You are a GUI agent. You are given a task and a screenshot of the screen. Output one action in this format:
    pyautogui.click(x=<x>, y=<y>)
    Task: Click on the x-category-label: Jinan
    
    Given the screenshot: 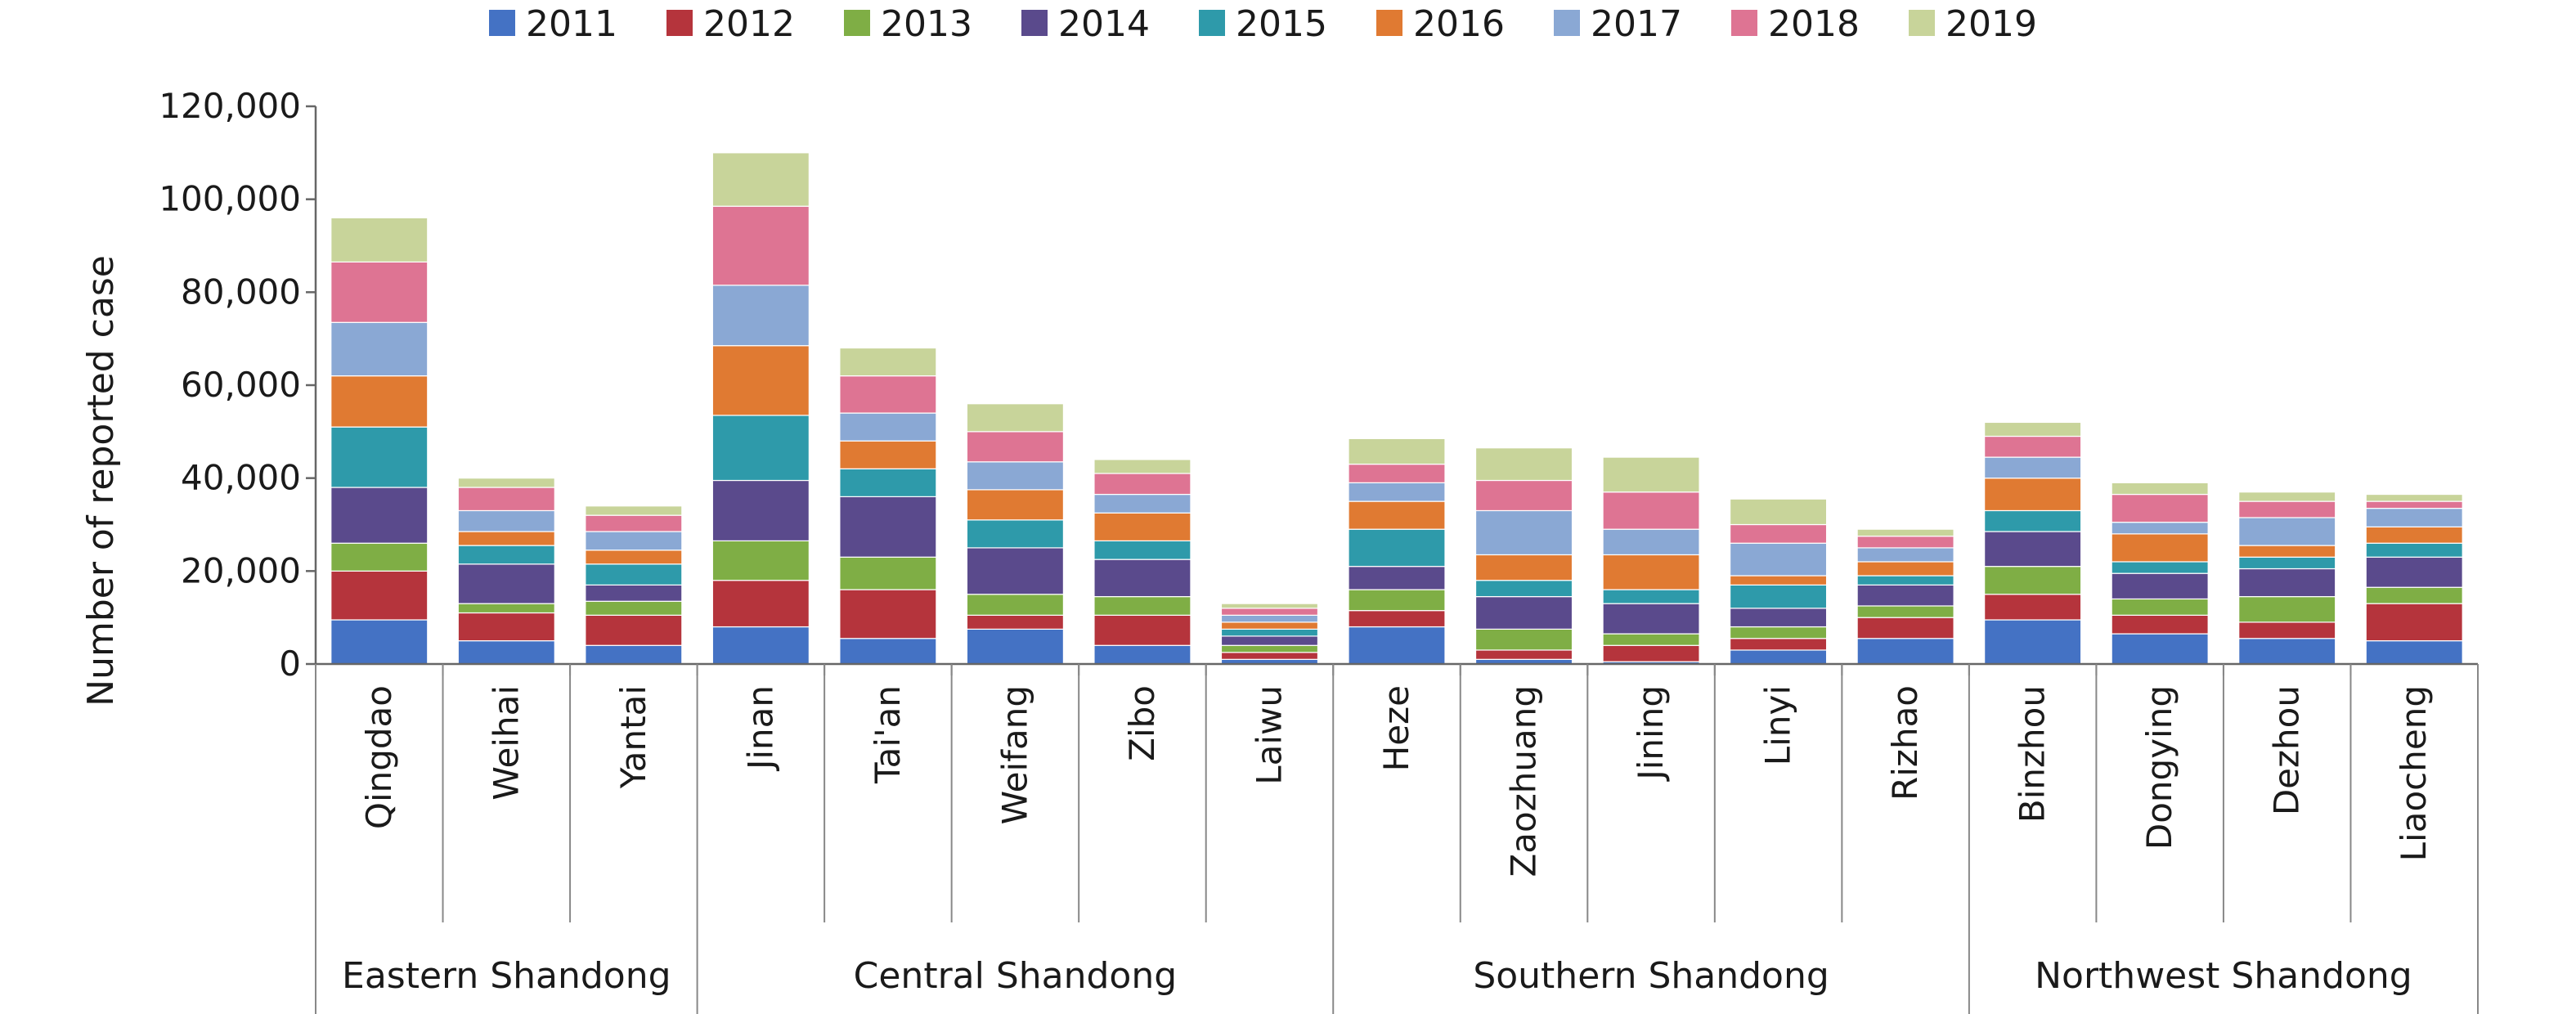 What is the action you would take?
    pyautogui.click(x=760, y=728)
    